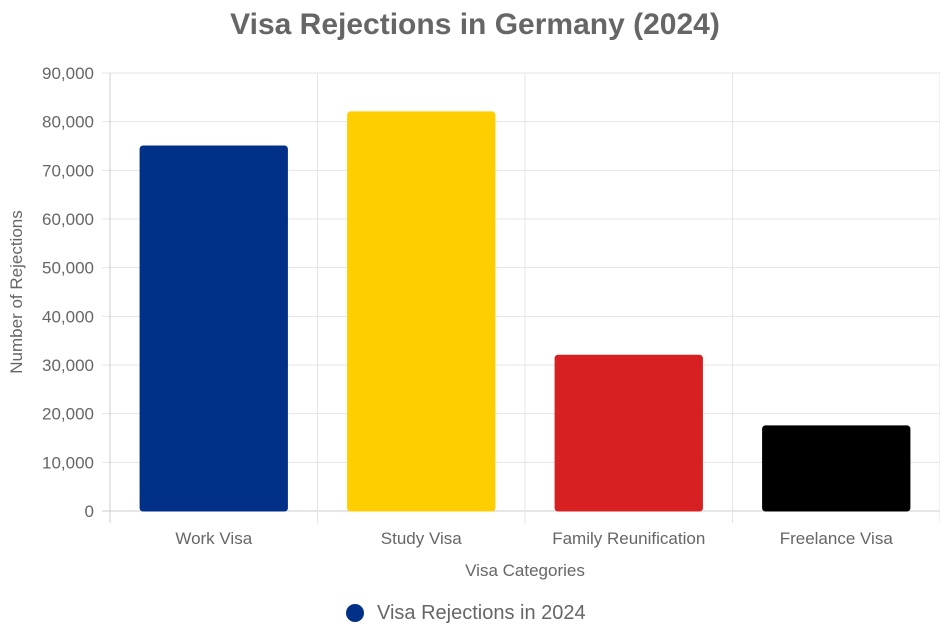 The image size is (940, 639). What do you see at coordinates (628, 433) in the screenshot?
I see `bar-family-reunification` at bounding box center [628, 433].